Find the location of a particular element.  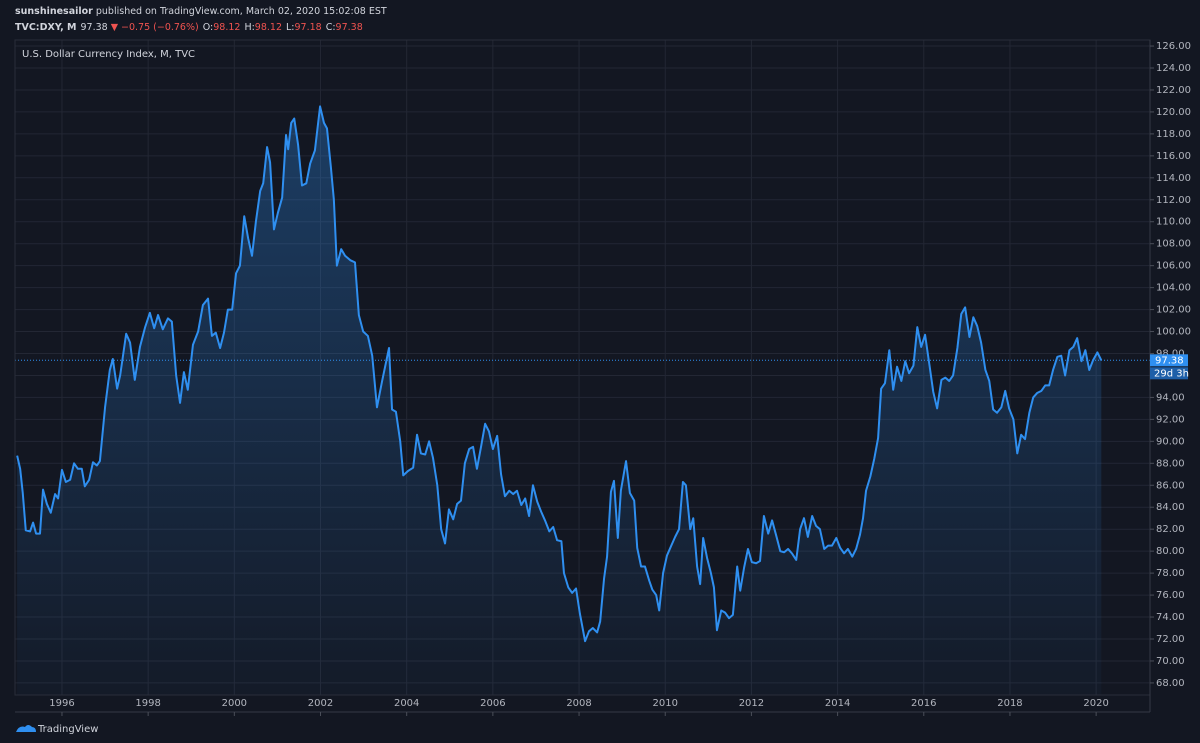

y-tick-label: 72.00 is located at coordinates (1170, 639).